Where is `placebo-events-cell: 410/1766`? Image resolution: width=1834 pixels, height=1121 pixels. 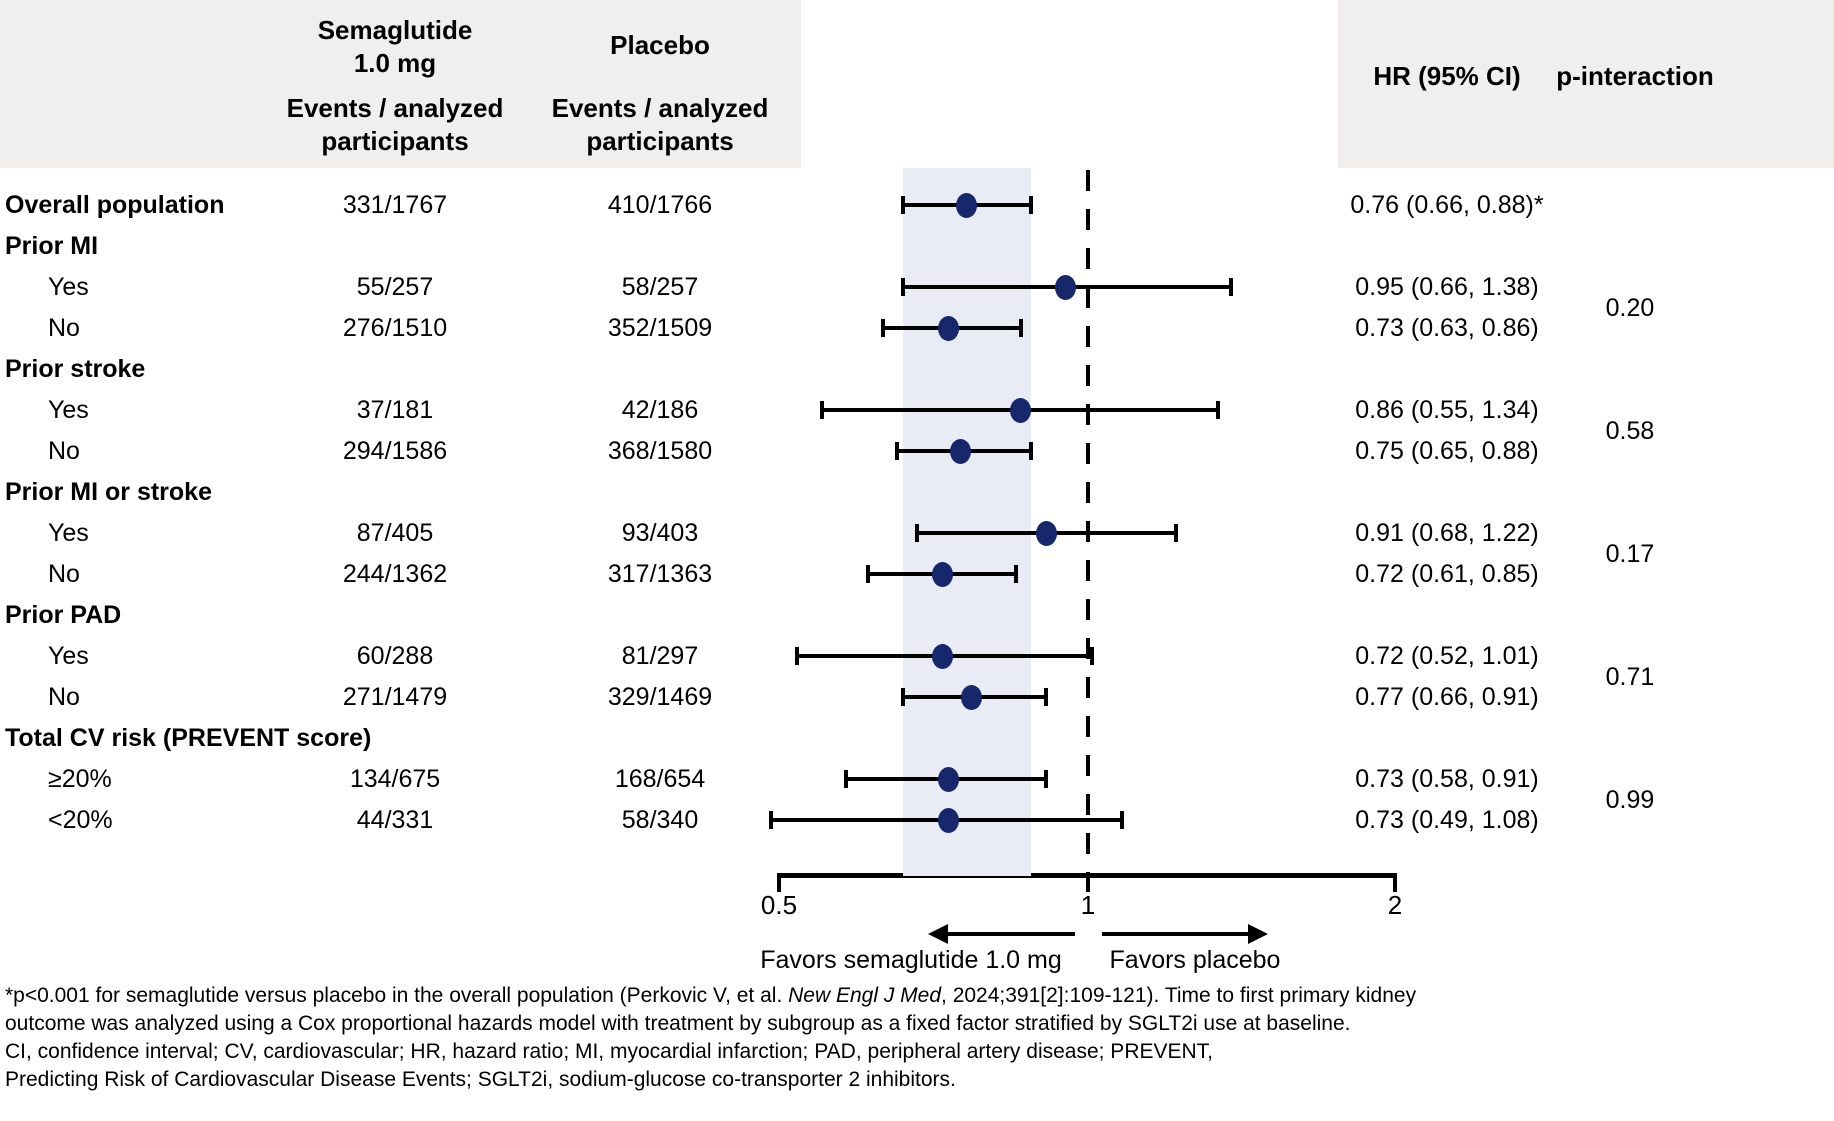
placebo-events-cell: 410/1766 is located at coordinates (660, 205).